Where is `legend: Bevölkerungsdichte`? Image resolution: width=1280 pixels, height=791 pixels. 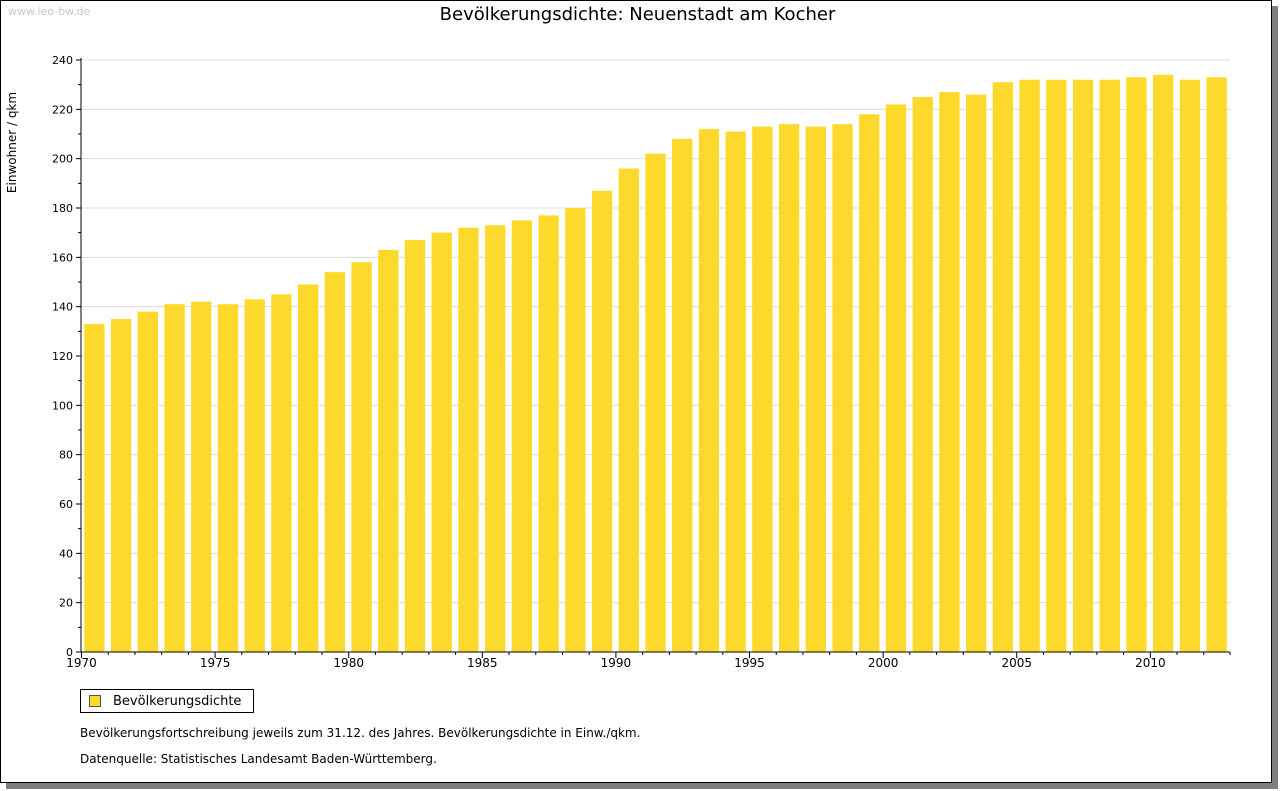
legend: Bevölkerungsdichte is located at coordinates (167, 701).